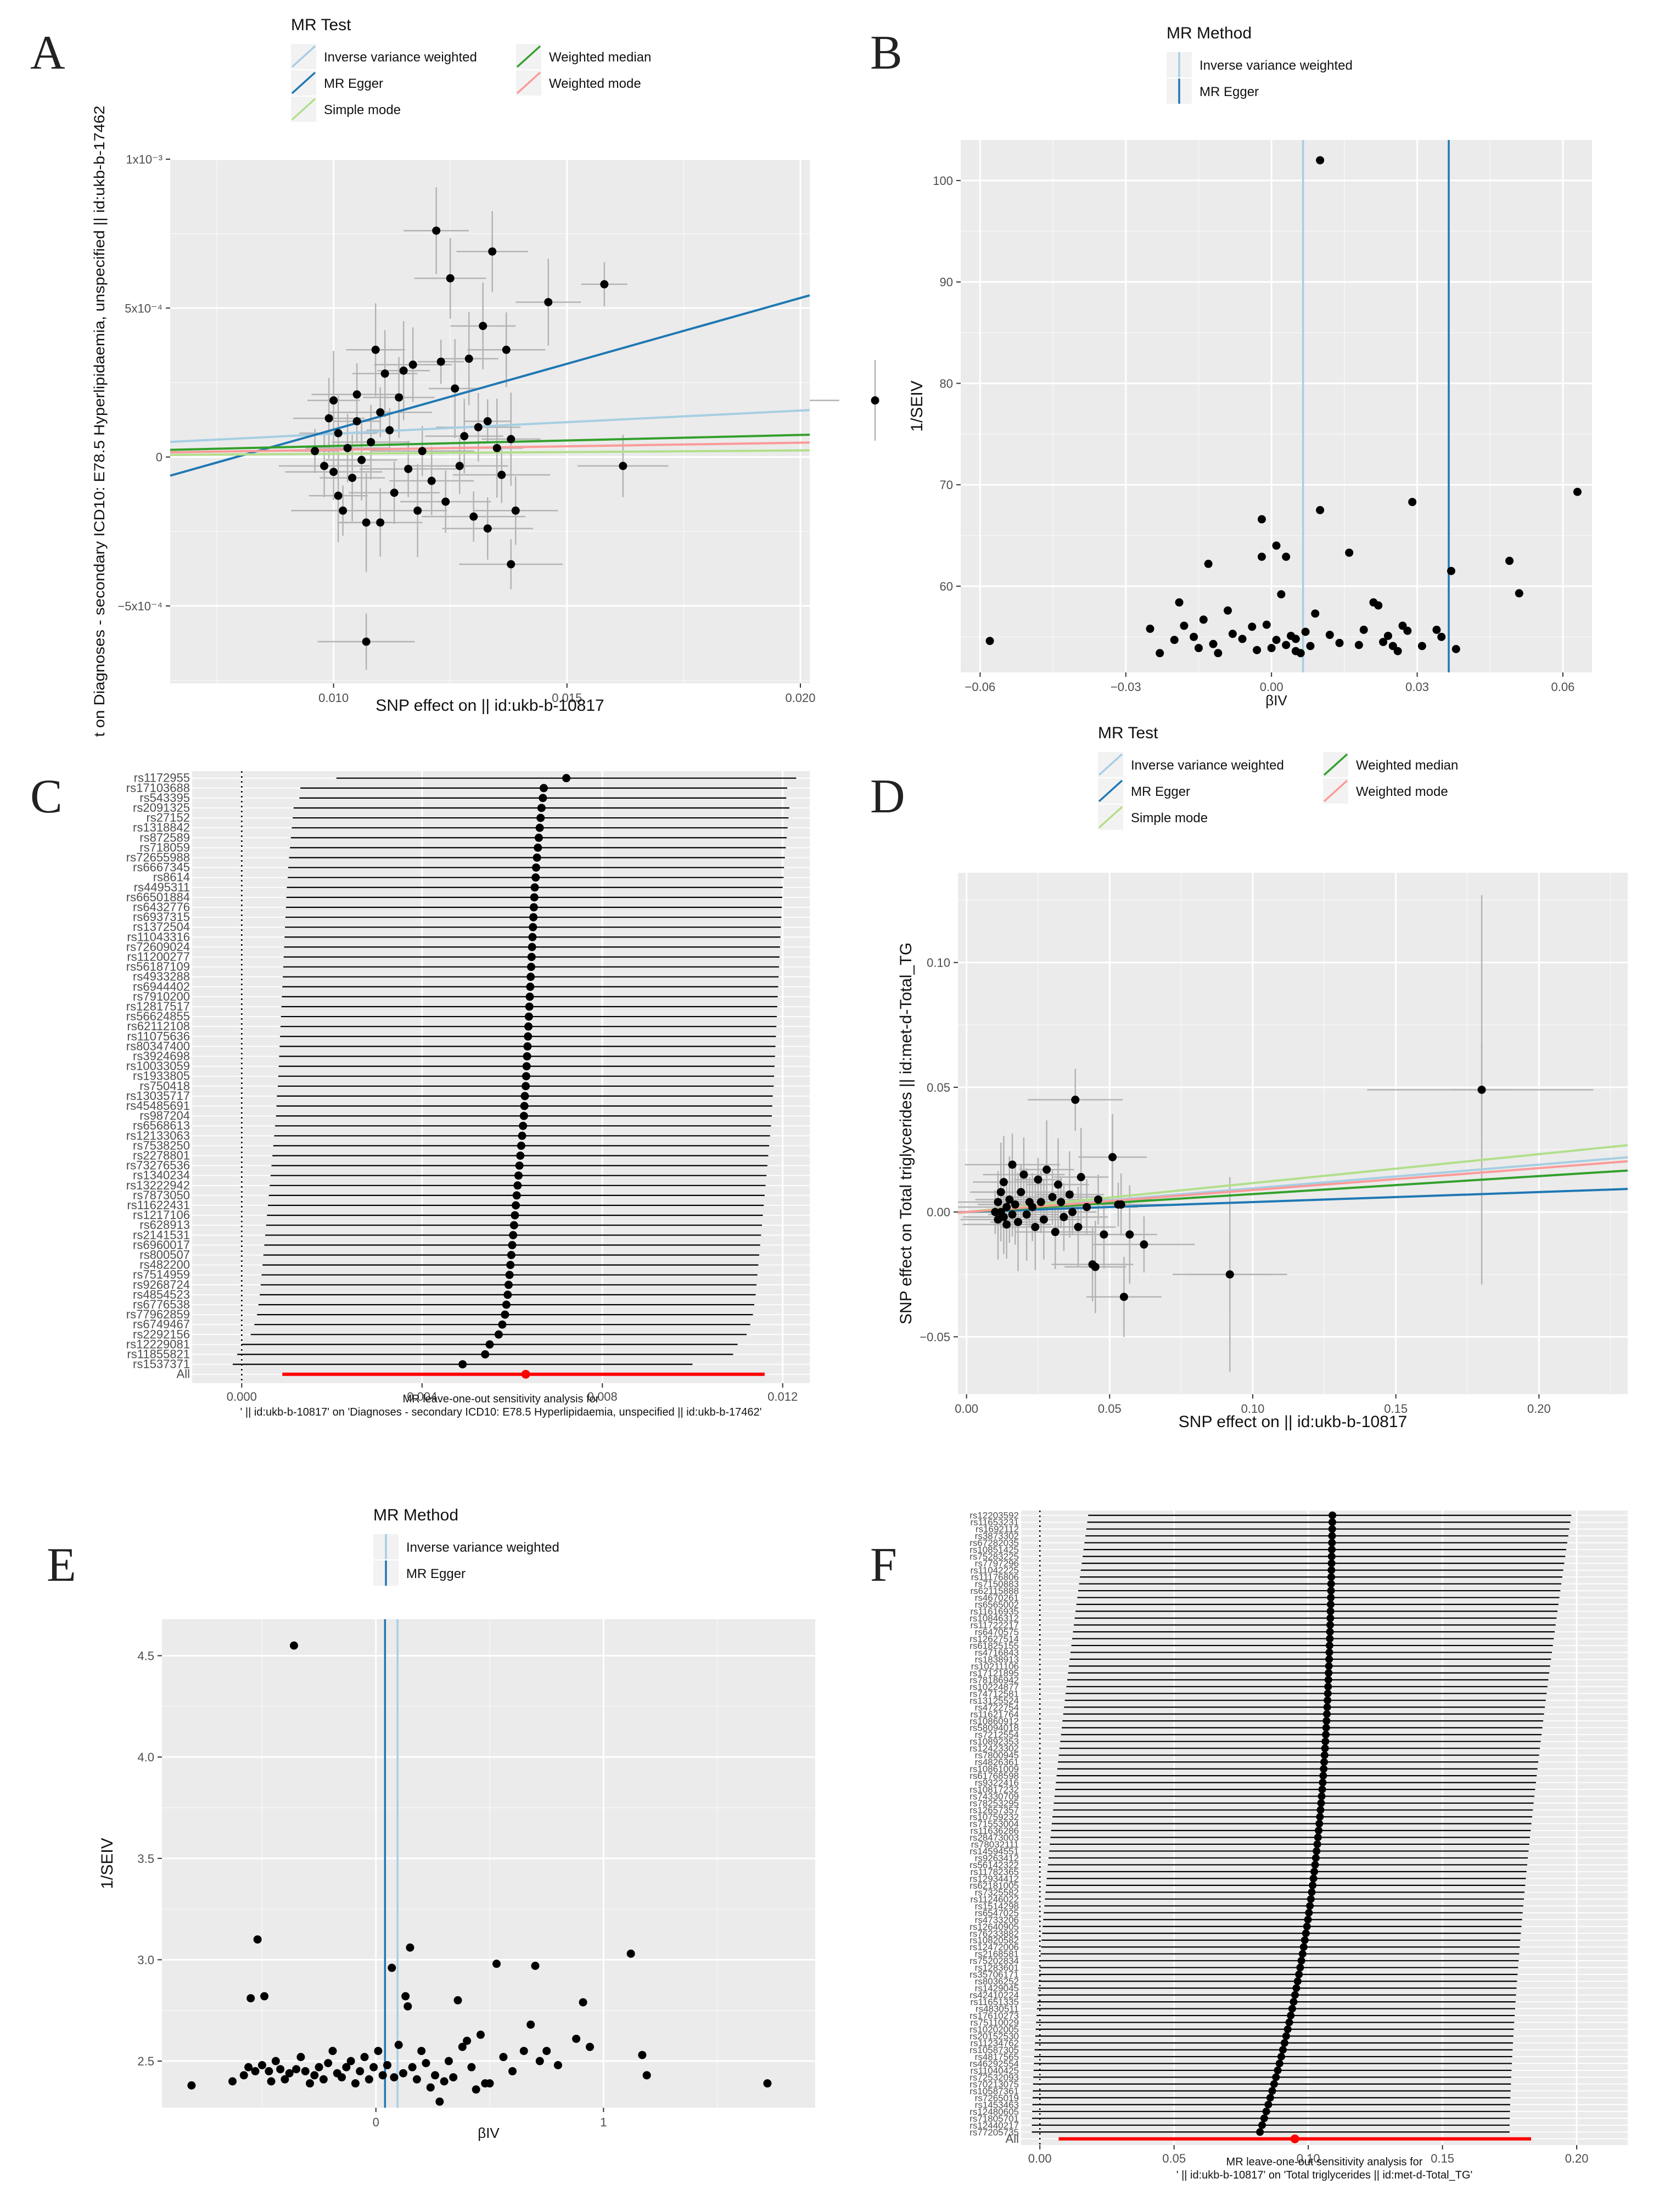  Describe the element at coordinates (353, 83) in the screenshot. I see `legend-label: MR Egger` at that location.